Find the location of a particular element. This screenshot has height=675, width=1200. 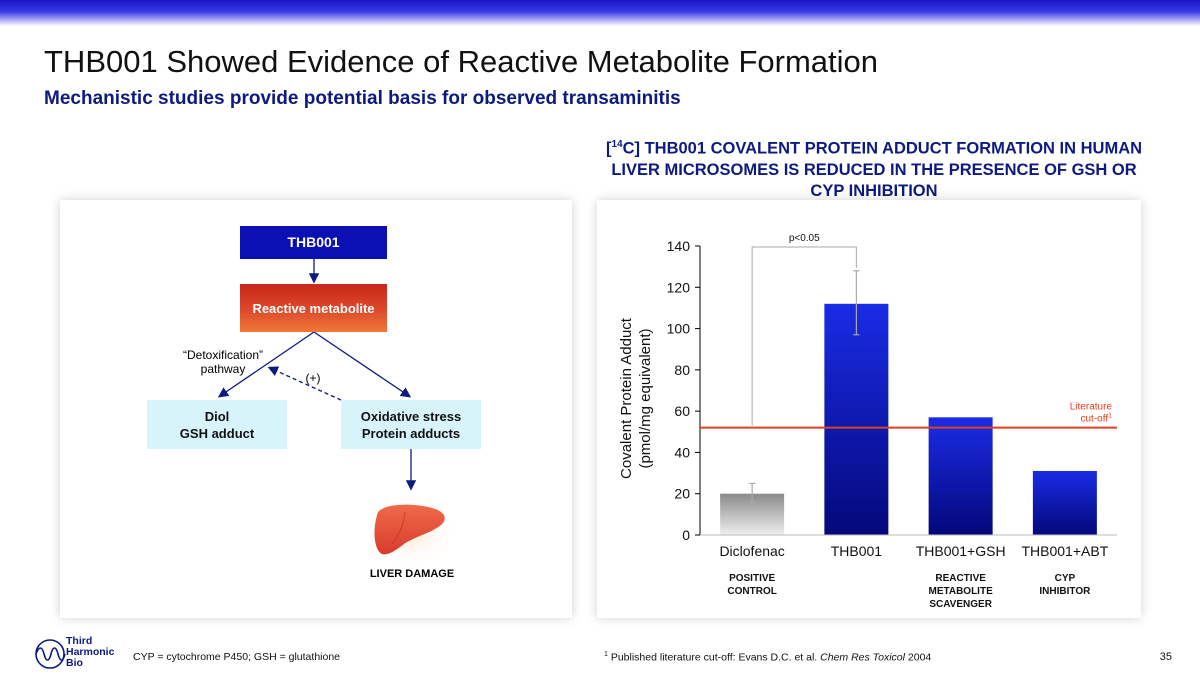

oxidative-stress-box: Oxidative stress Protein adducts is located at coordinates (411, 424).